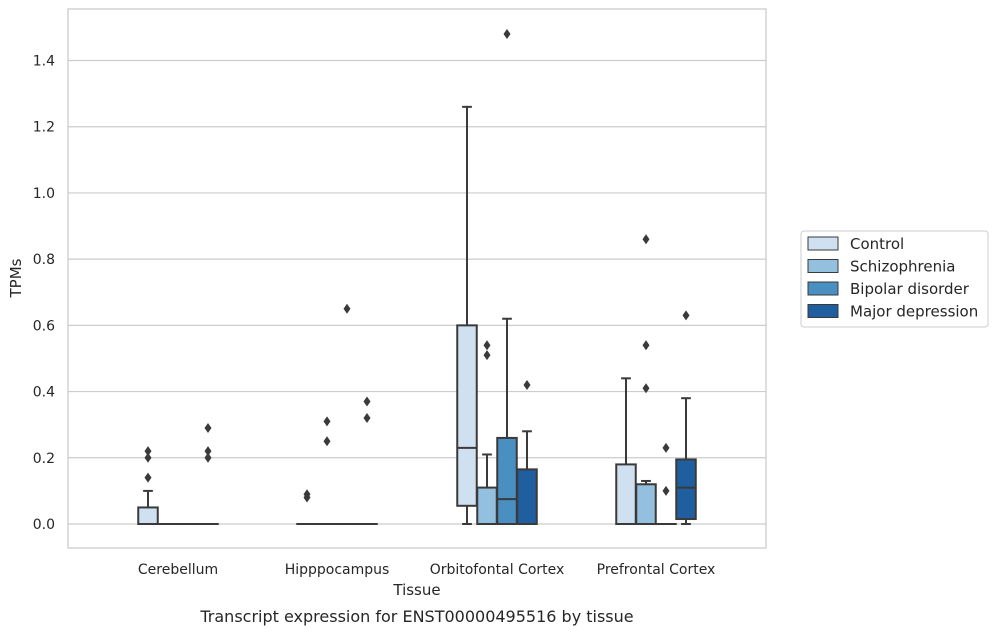 This screenshot has width=997, height=634. I want to click on x-tick-label: Orbitofontal Cortex, so click(497, 570).